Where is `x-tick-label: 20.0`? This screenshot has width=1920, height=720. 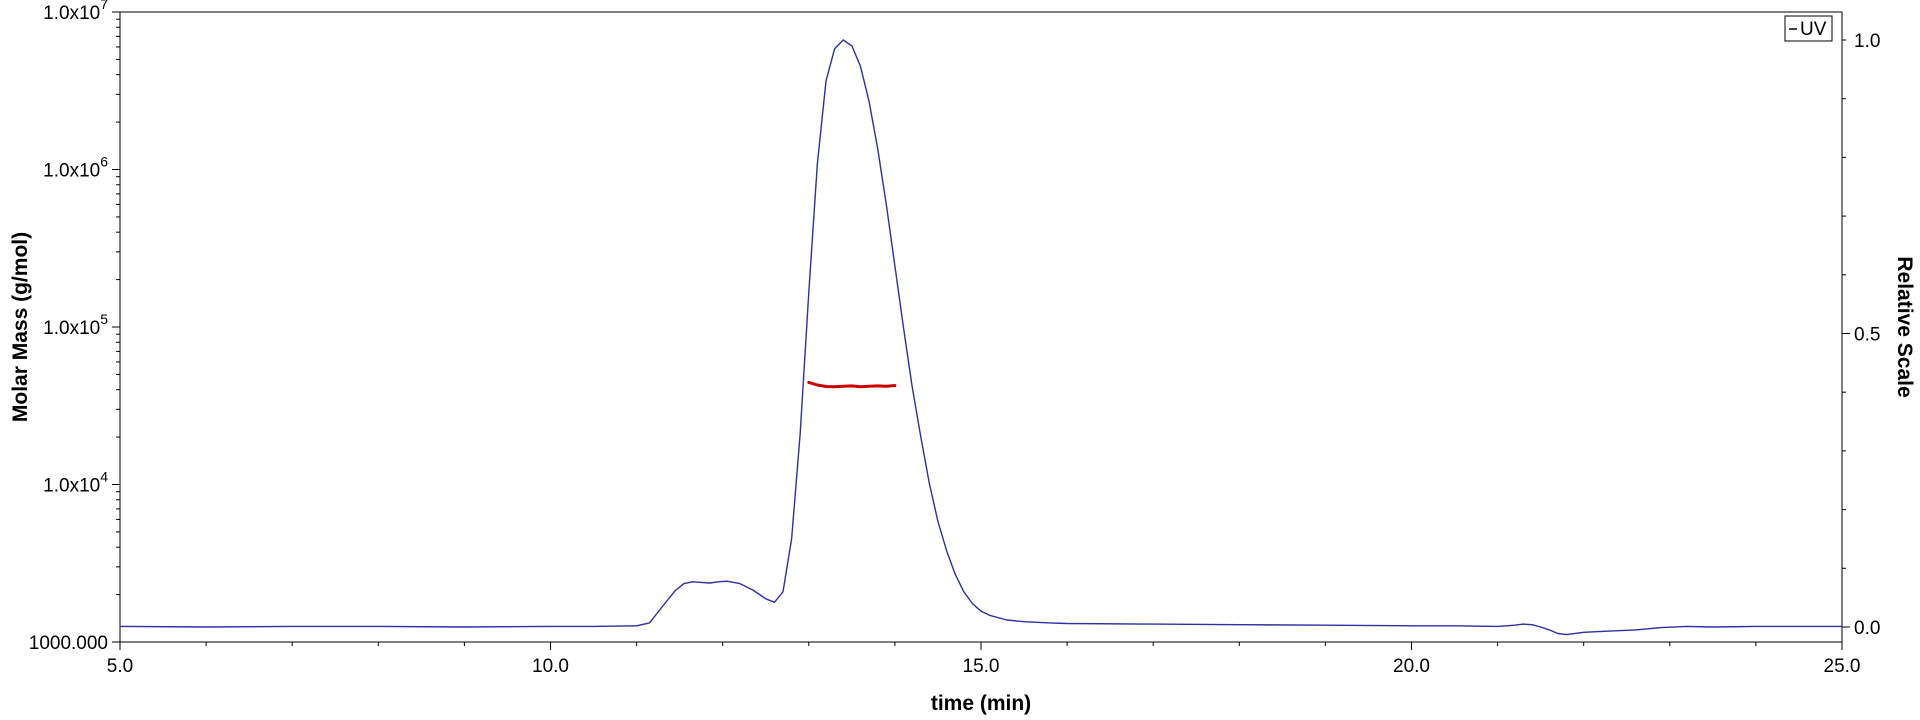 x-tick-label: 20.0 is located at coordinates (1411, 666).